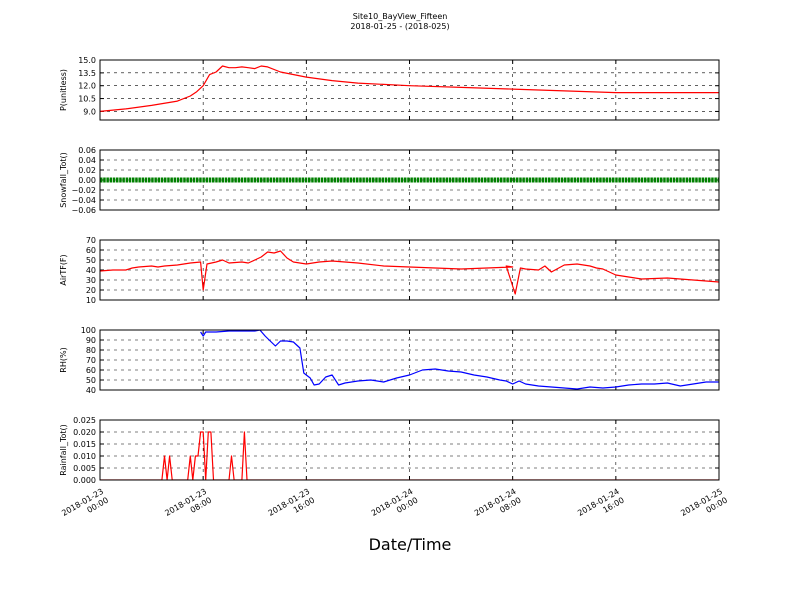 This screenshot has width=800, height=600. I want to click on y-tick-label: 10.5, so click(87, 99).